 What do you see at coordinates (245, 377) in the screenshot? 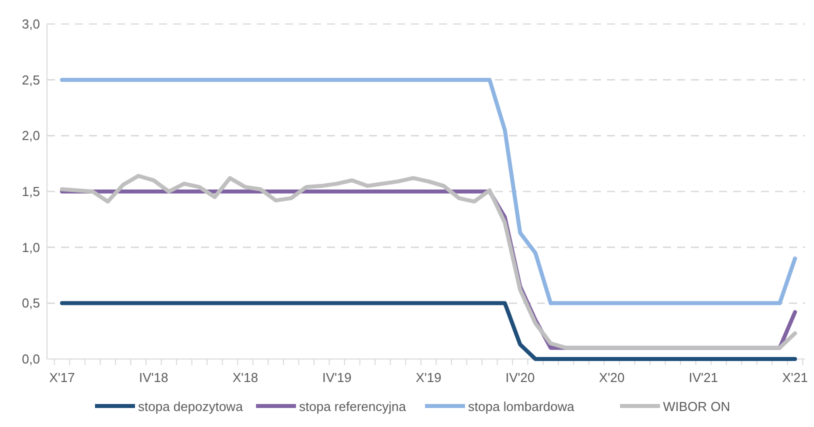
I see `x-tick-label: X'18` at bounding box center [245, 377].